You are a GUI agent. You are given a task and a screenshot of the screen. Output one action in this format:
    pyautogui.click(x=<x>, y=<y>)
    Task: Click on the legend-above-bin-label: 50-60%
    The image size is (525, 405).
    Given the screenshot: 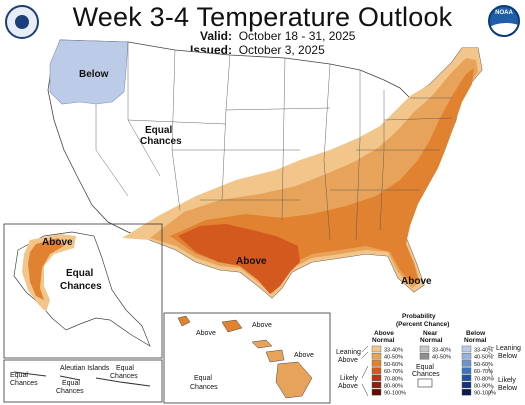 What is the action you would take?
    pyautogui.click(x=393, y=365)
    